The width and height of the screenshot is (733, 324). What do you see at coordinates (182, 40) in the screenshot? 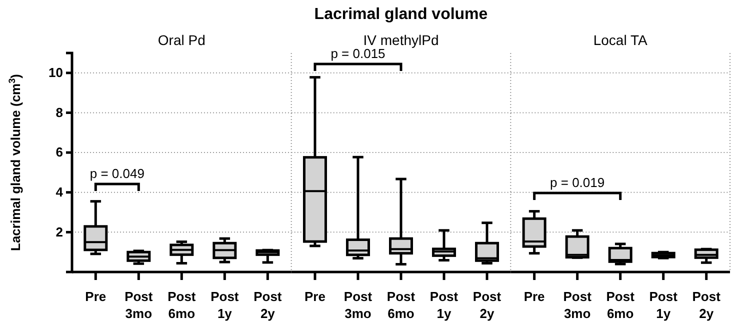
I see `chart-subtitle: Oral Pd` at bounding box center [182, 40].